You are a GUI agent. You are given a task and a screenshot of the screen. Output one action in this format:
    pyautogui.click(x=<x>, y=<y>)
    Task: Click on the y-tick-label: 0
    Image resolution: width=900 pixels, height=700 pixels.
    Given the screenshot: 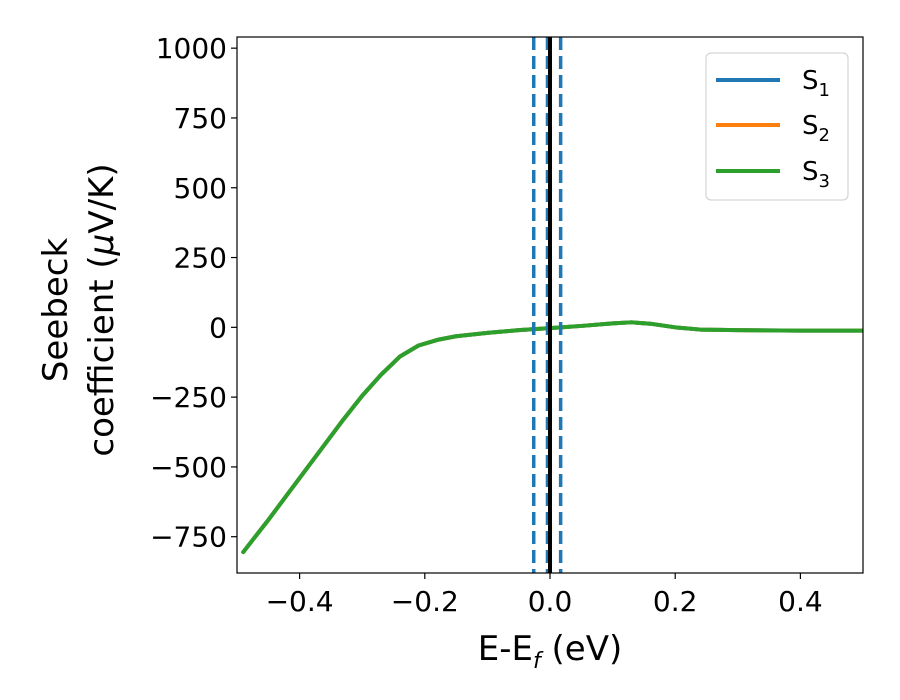 What is the action you would take?
    pyautogui.click(x=218, y=327)
    